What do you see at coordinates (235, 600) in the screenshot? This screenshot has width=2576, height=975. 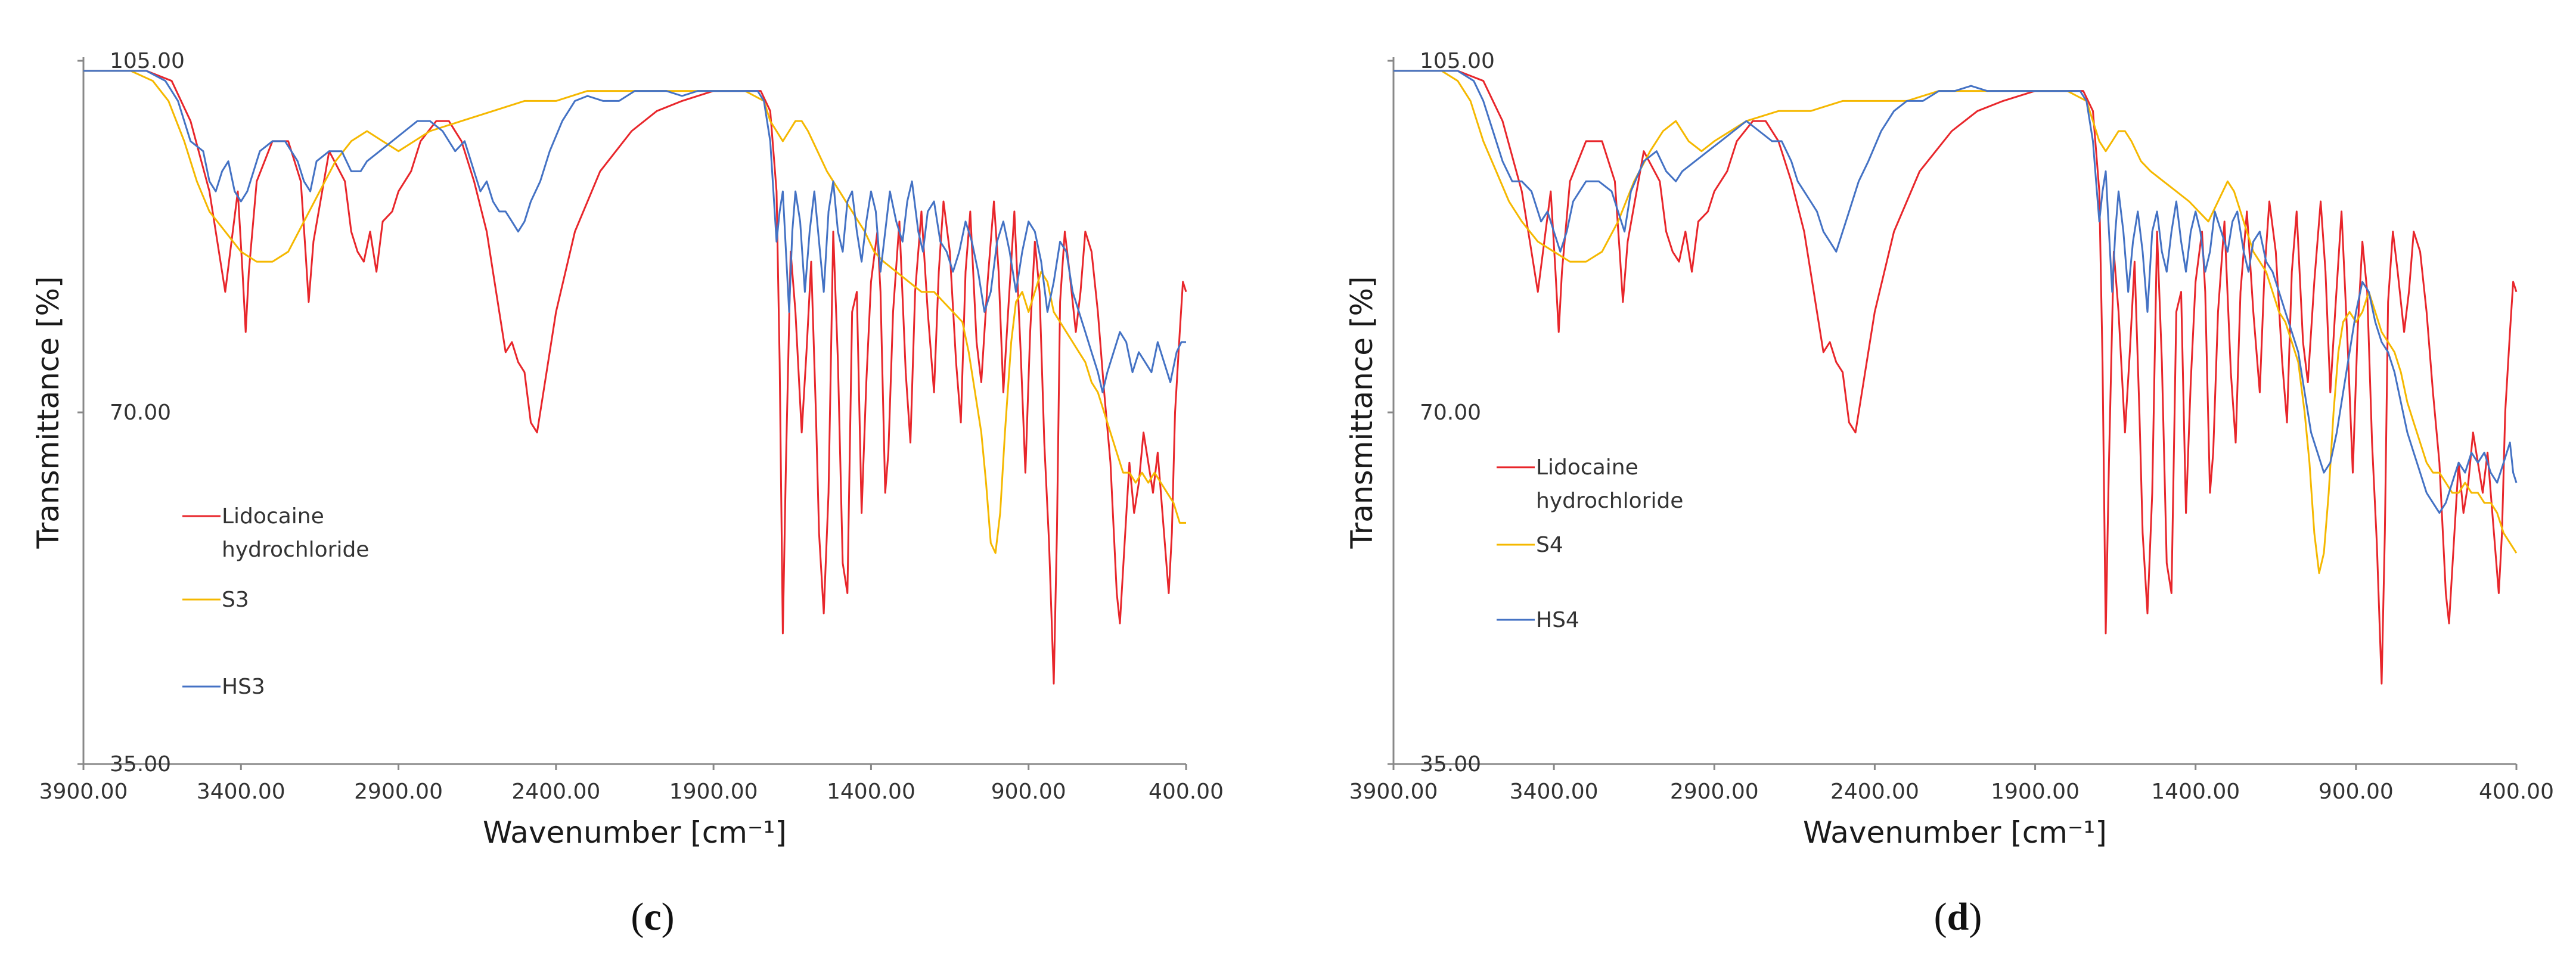 I see `legend-label: S3` at bounding box center [235, 600].